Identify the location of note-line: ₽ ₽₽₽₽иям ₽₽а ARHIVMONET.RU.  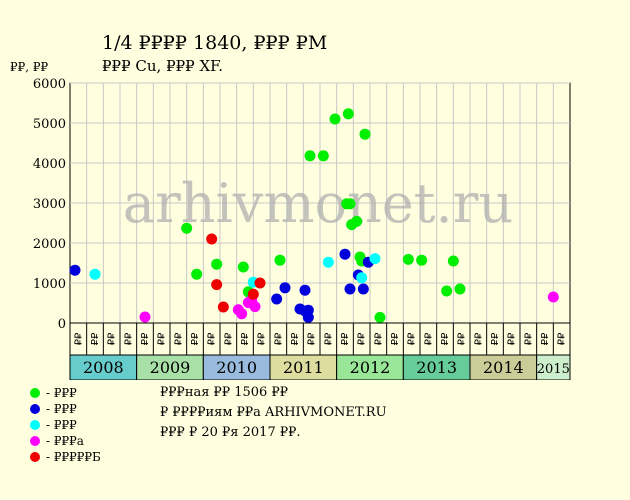
(273, 412).